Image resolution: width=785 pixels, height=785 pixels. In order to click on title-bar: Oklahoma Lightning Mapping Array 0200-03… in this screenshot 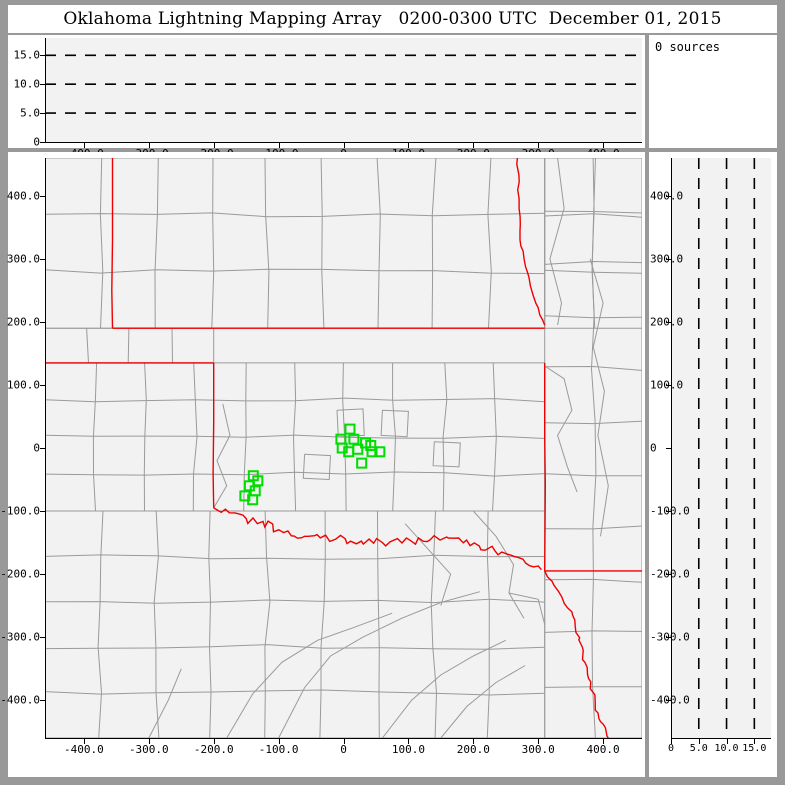, I will do `click(392, 19)`.